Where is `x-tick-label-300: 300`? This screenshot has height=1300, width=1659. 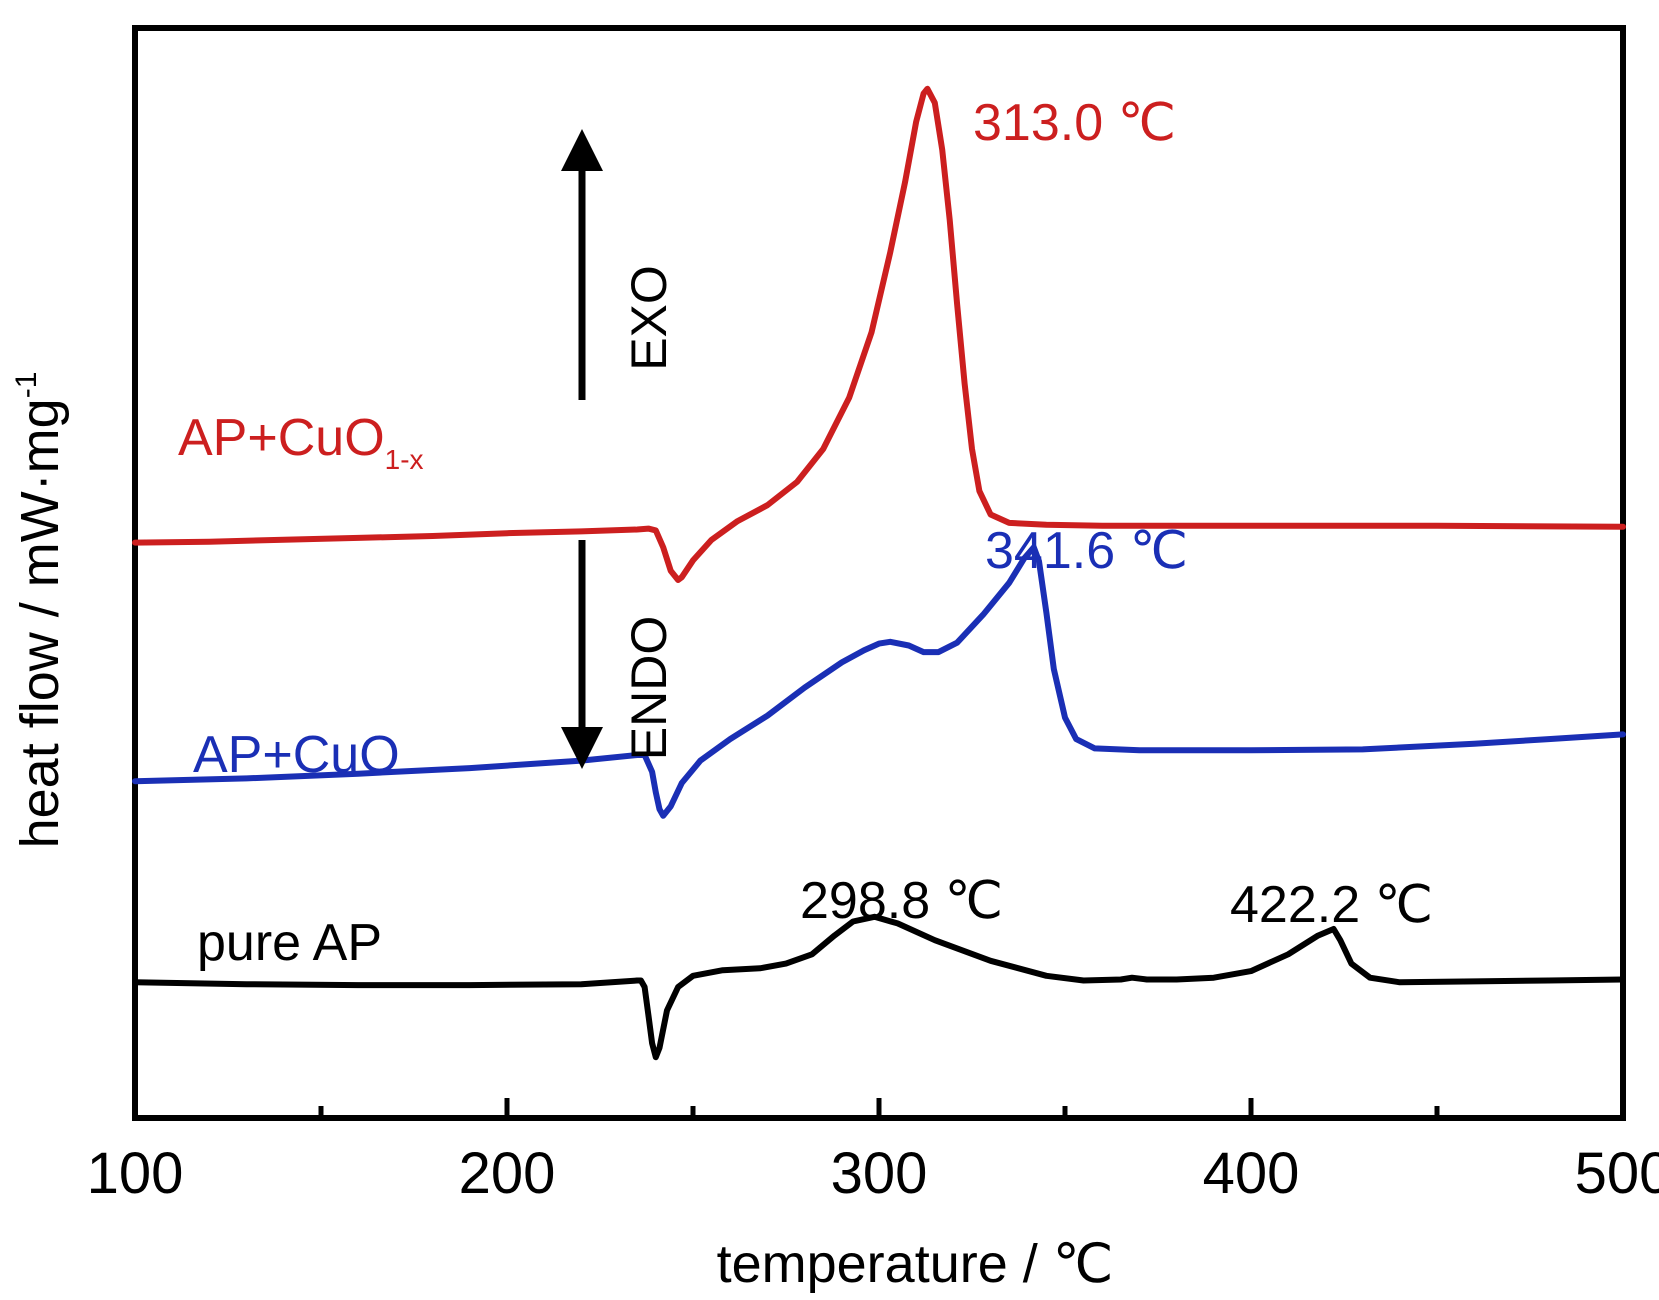 x-tick-label-300: 300 is located at coordinates (879, 1173).